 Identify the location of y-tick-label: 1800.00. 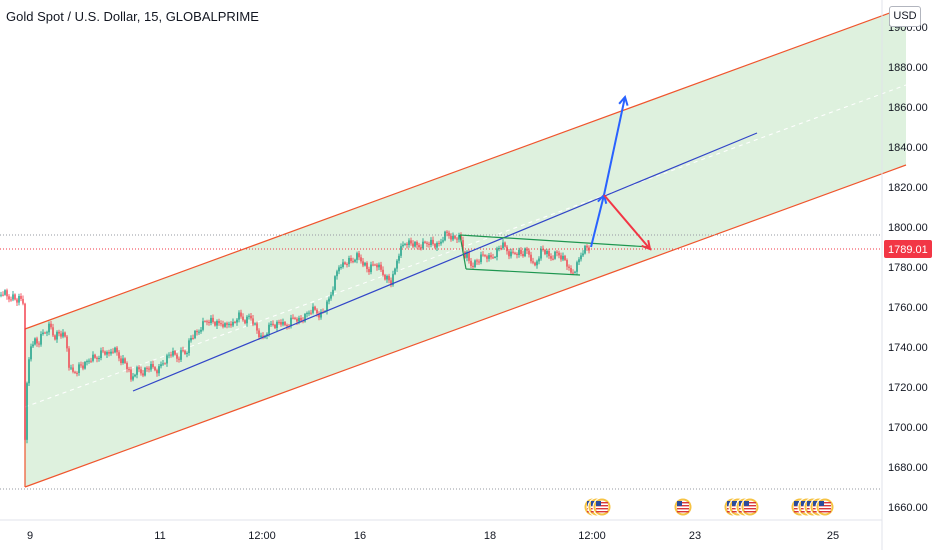
(908, 228).